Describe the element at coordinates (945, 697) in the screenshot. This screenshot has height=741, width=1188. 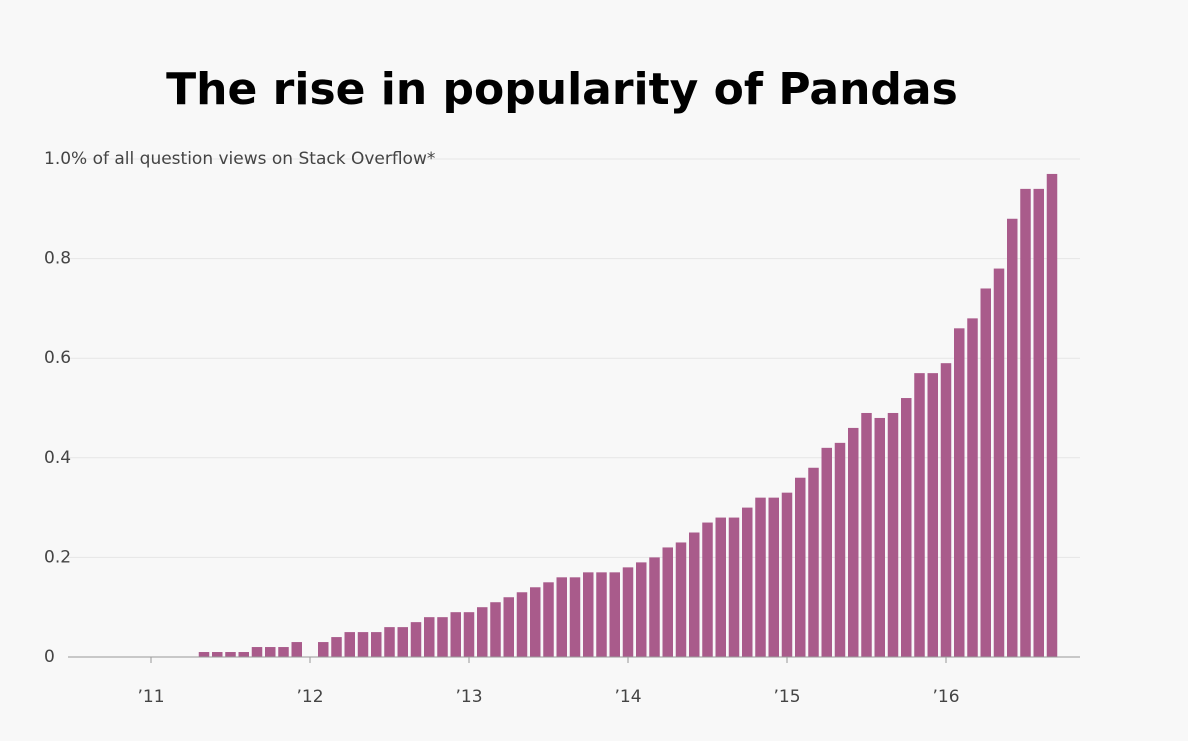
I see `x-tick-label: ’16` at that location.